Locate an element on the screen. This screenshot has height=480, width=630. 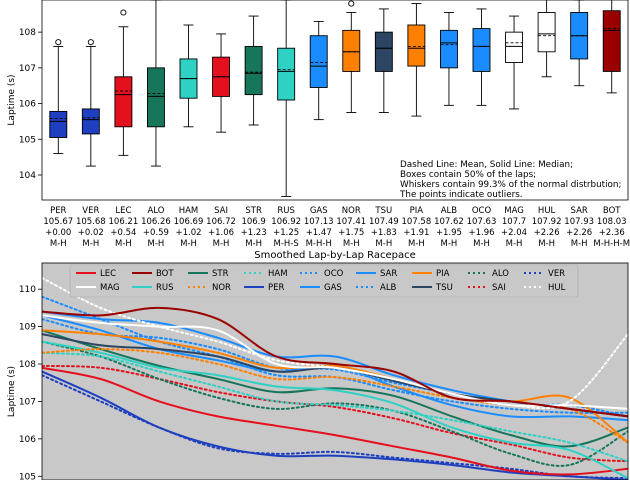
legend-label: BOT is located at coordinates (165, 274).